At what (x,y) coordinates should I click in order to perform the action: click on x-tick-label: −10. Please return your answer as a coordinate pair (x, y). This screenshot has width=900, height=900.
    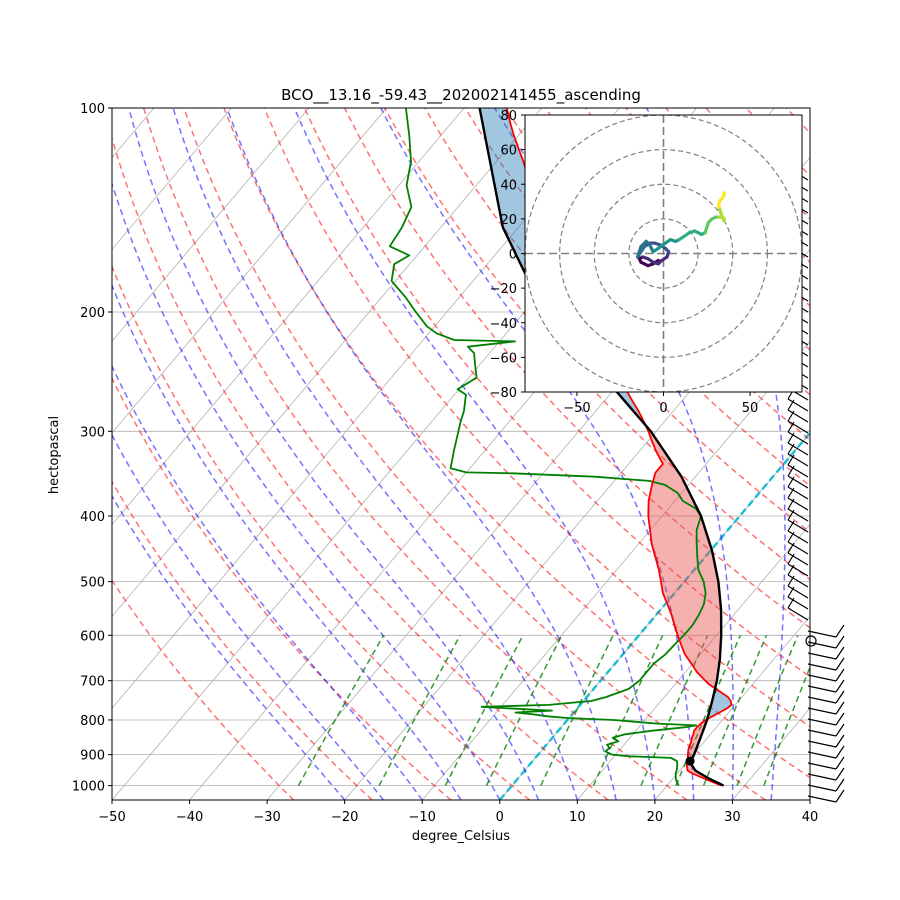
    Looking at the image, I should click on (422, 817).